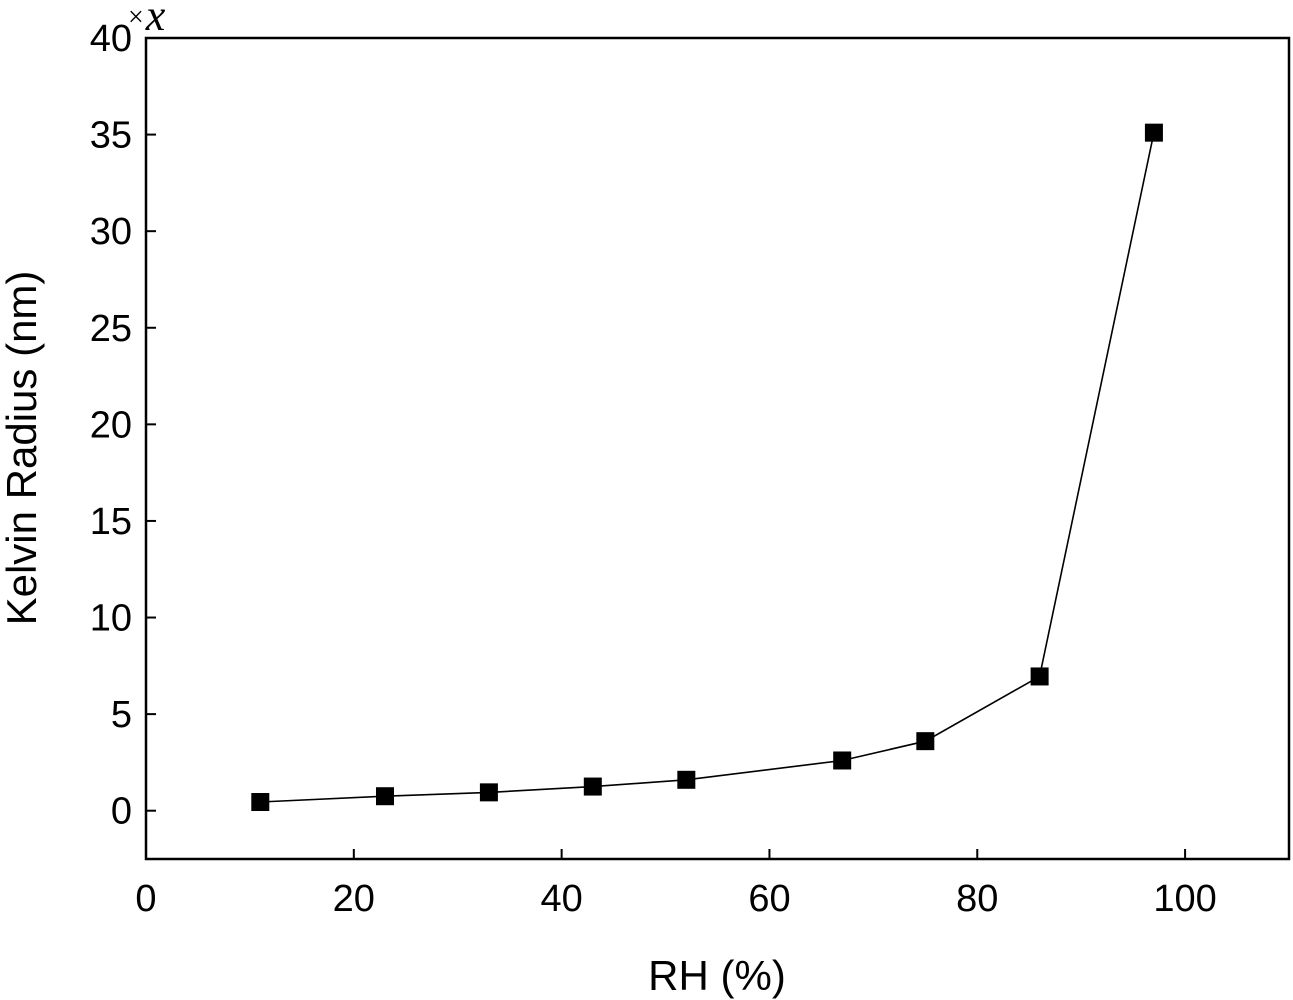 The image size is (1293, 1000). What do you see at coordinates (155, 20) in the screenshot?
I see `multiplier-variable: x` at bounding box center [155, 20].